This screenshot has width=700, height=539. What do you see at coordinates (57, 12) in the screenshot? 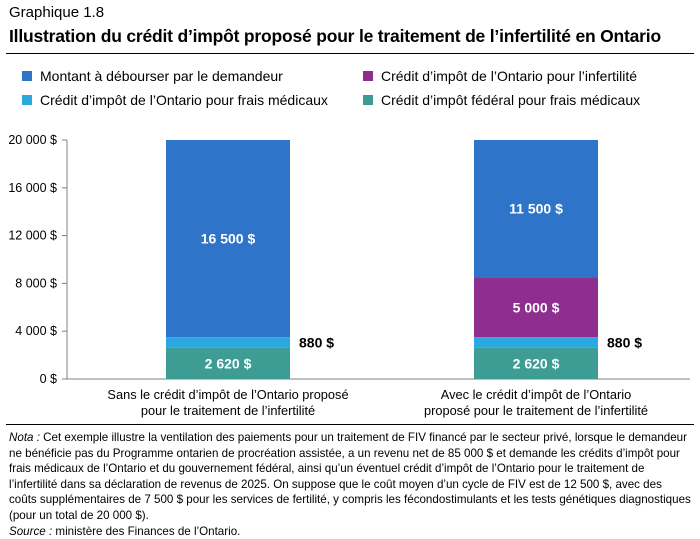
I see `chart-number: Graphique 1.8` at bounding box center [57, 12].